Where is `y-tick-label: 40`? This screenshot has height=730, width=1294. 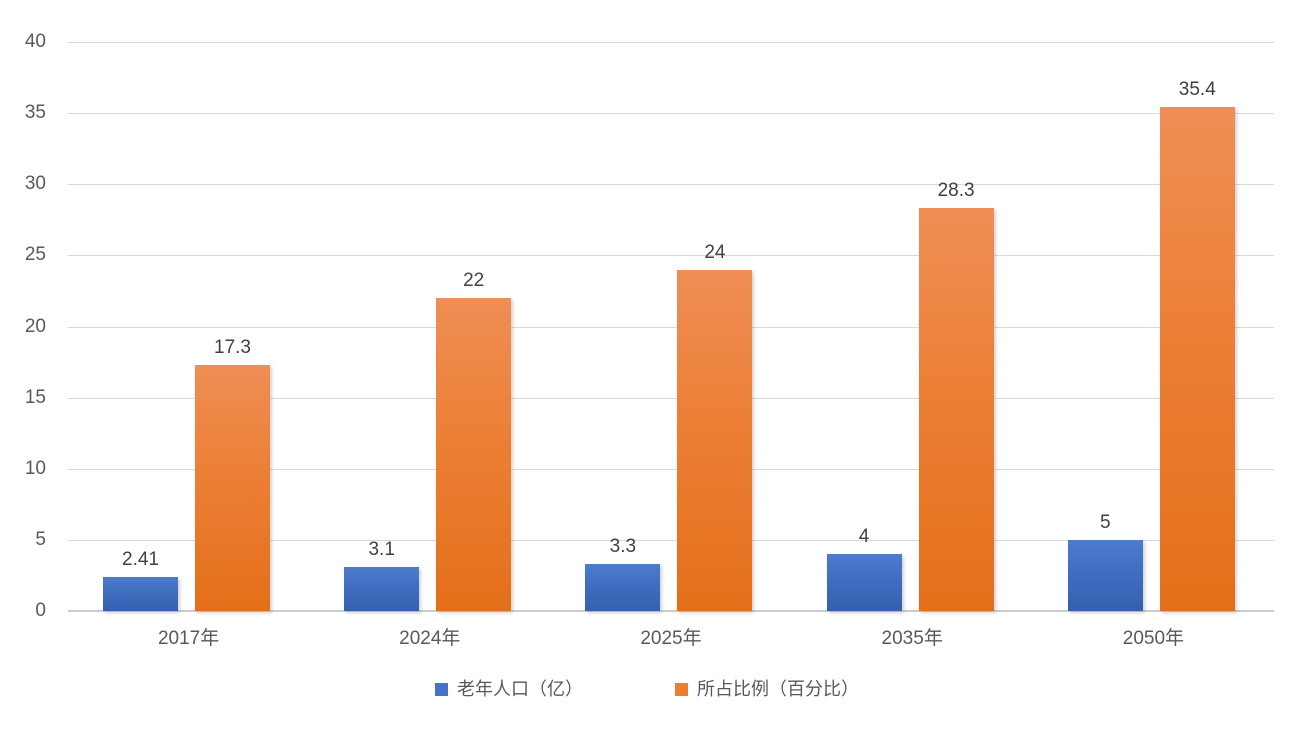 y-tick-label: 40 is located at coordinates (35, 41).